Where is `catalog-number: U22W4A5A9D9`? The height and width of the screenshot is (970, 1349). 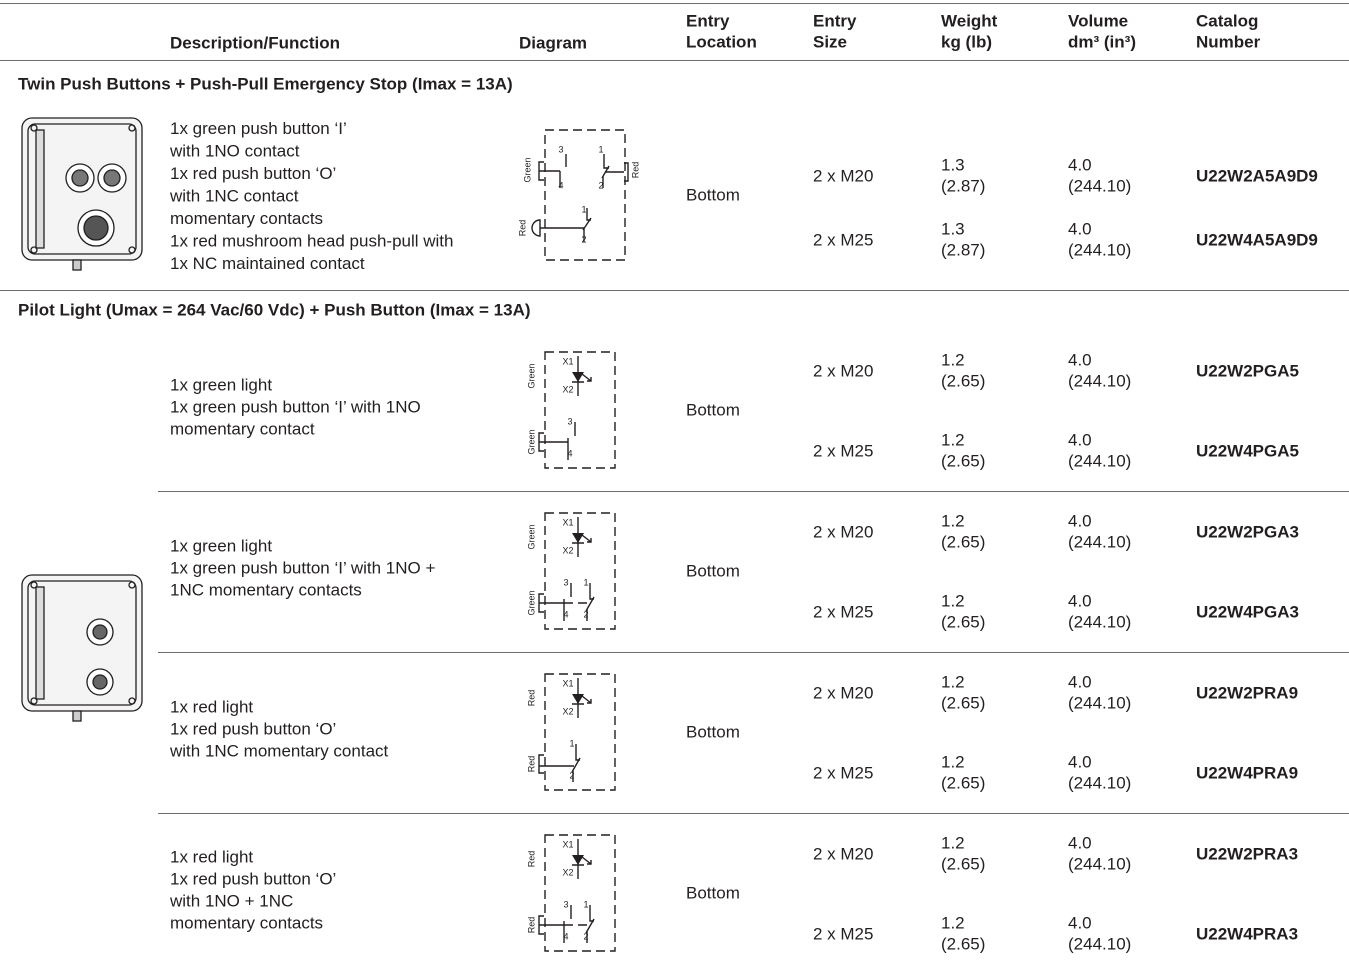
catalog-number: U22W4A5A9D9 is located at coordinates (1257, 239).